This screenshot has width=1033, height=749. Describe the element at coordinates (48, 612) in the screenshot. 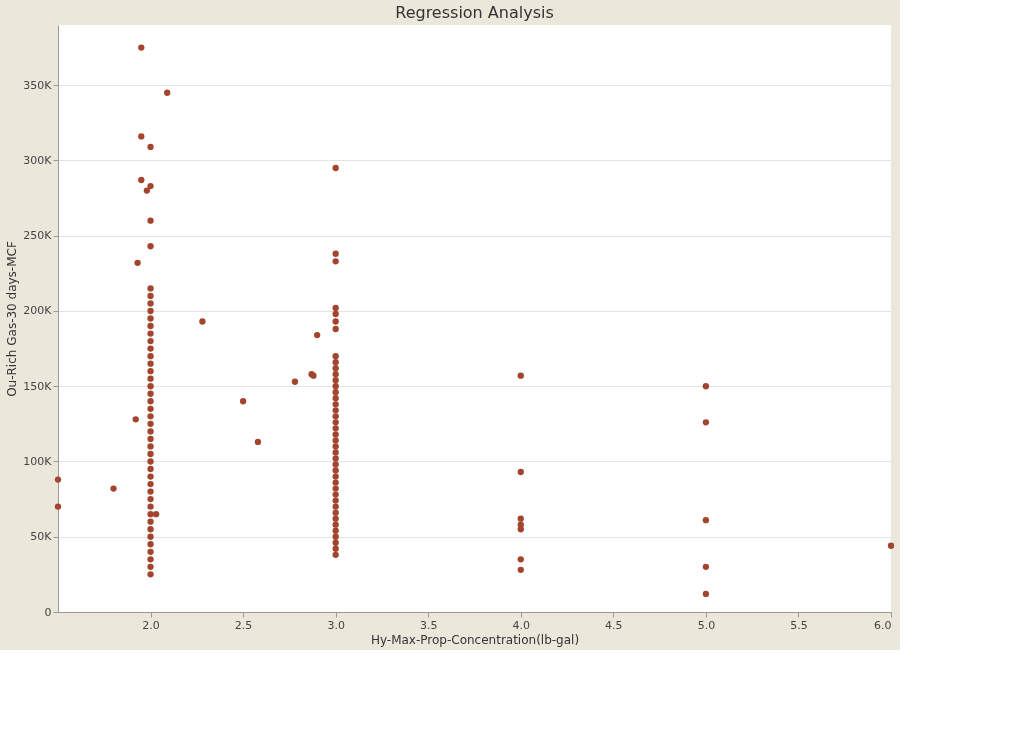

I see `y-tick-label: 0` at that location.